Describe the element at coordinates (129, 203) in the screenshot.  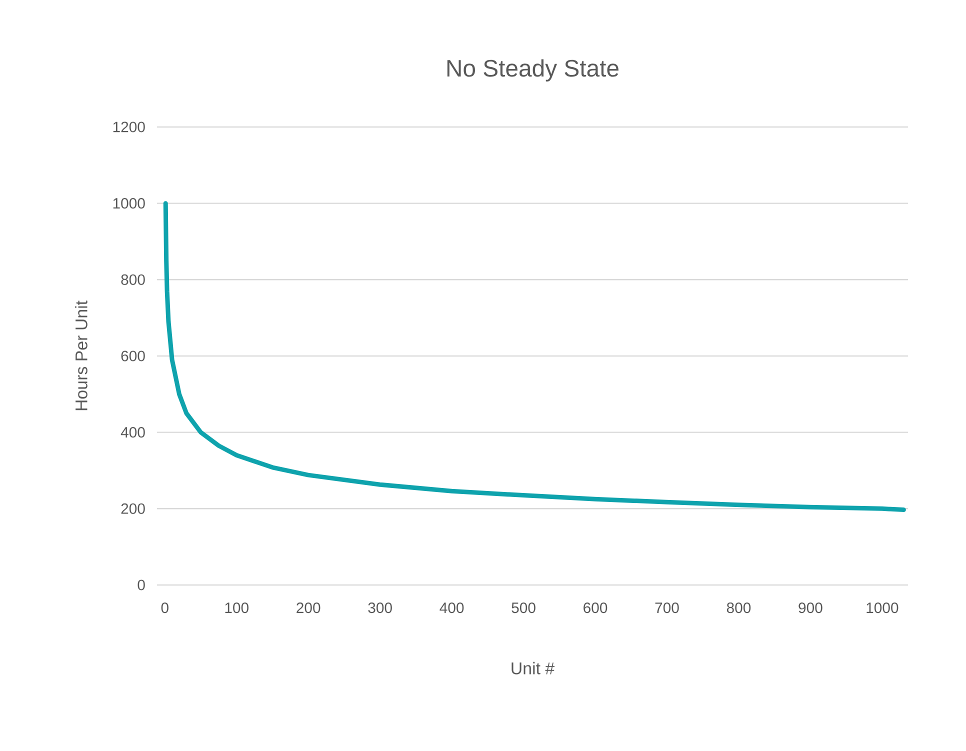
I see `y-tick-label: 1000` at that location.